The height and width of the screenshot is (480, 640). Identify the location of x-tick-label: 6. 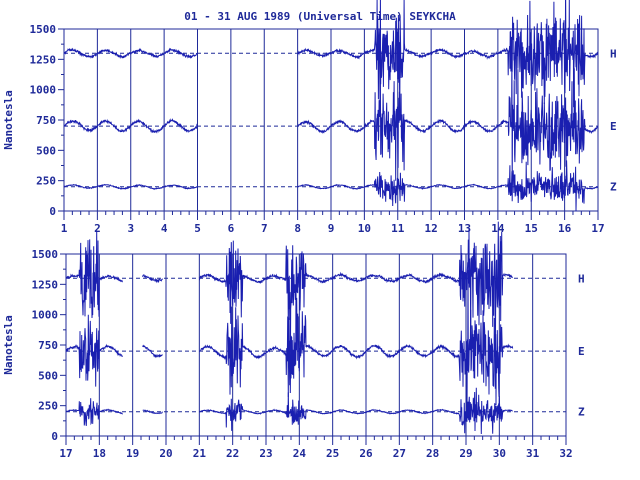
(231, 228).